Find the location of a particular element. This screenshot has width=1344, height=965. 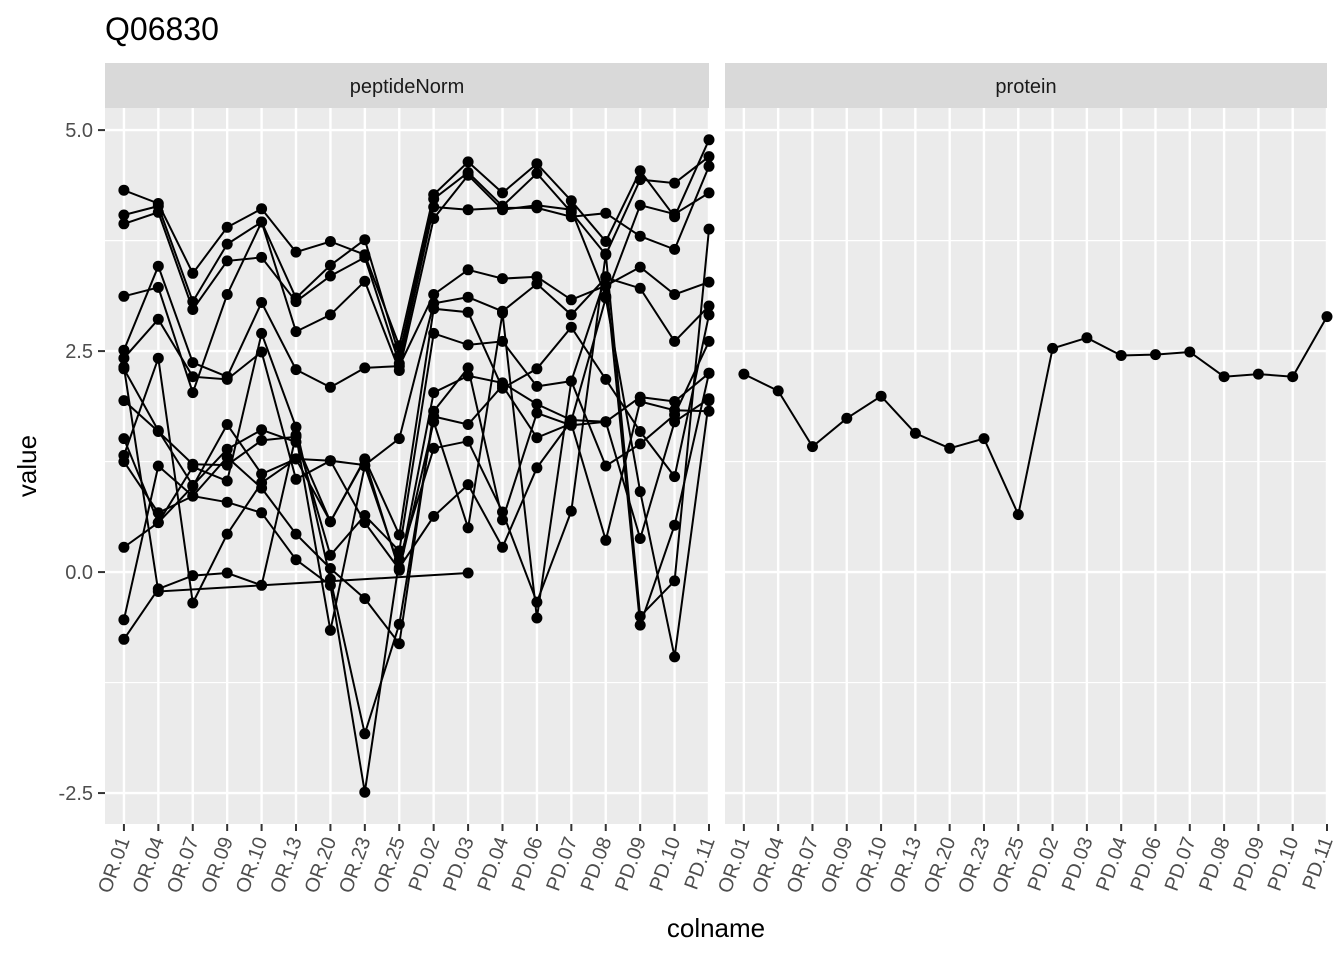

y-tick-label: -2.5 is located at coordinates (76, 794).